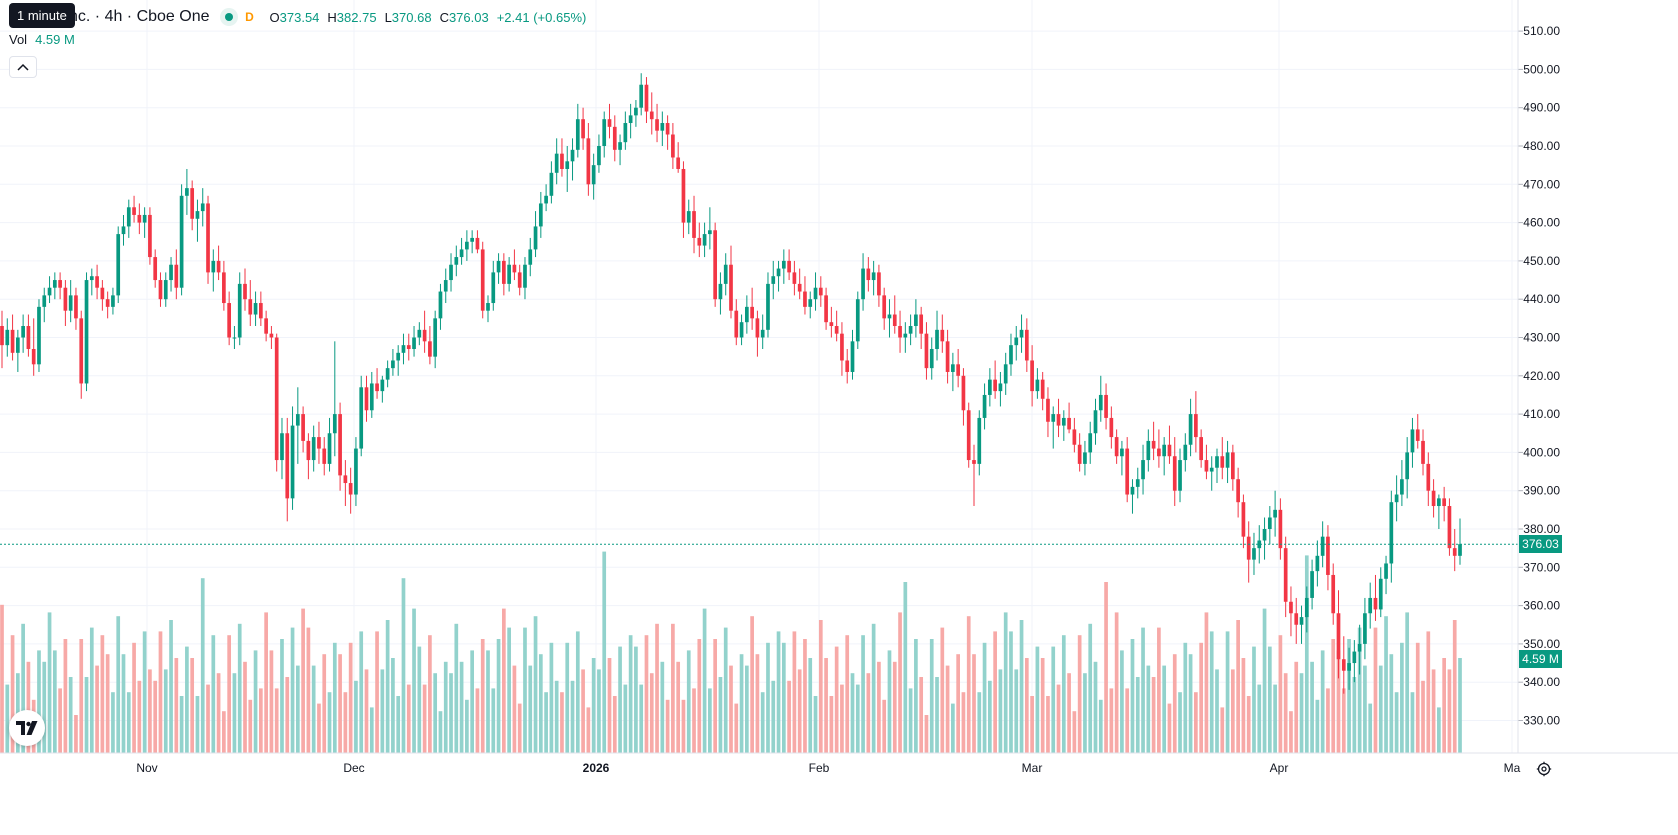 This screenshot has width=1678, height=835. I want to click on last-volume-tag: 4.59 M, so click(1540, 659).